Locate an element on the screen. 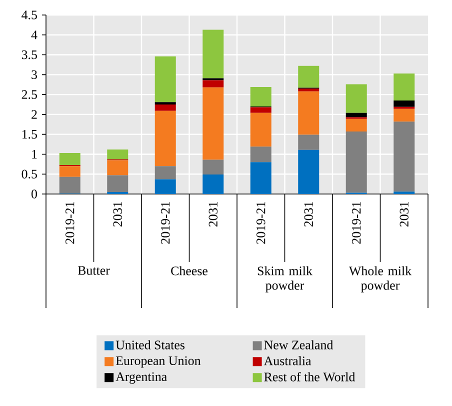 The height and width of the screenshot is (406, 452). legend-label: Argentina is located at coordinates (141, 378).